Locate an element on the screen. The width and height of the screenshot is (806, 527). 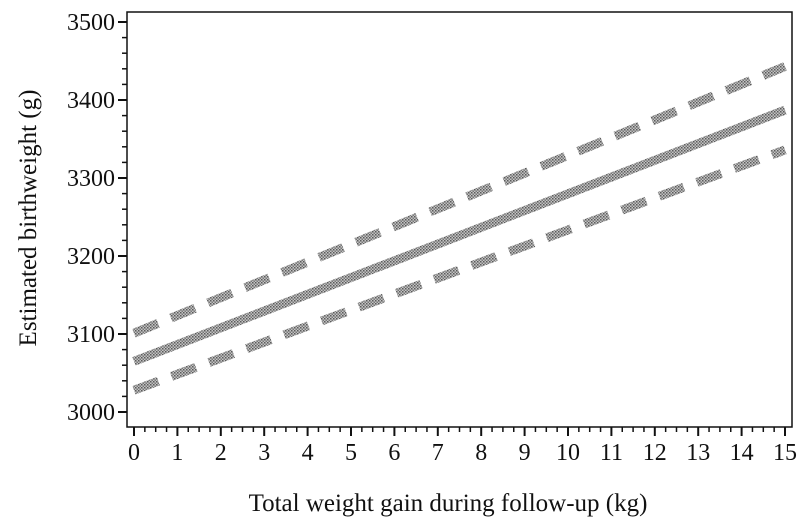
y-tick-label: 3000 is located at coordinates (91, 413).